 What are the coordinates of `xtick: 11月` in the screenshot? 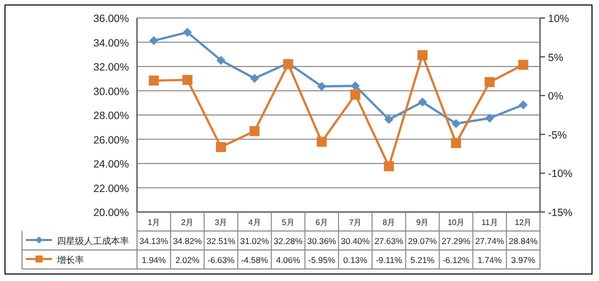 It's located at (489, 222).